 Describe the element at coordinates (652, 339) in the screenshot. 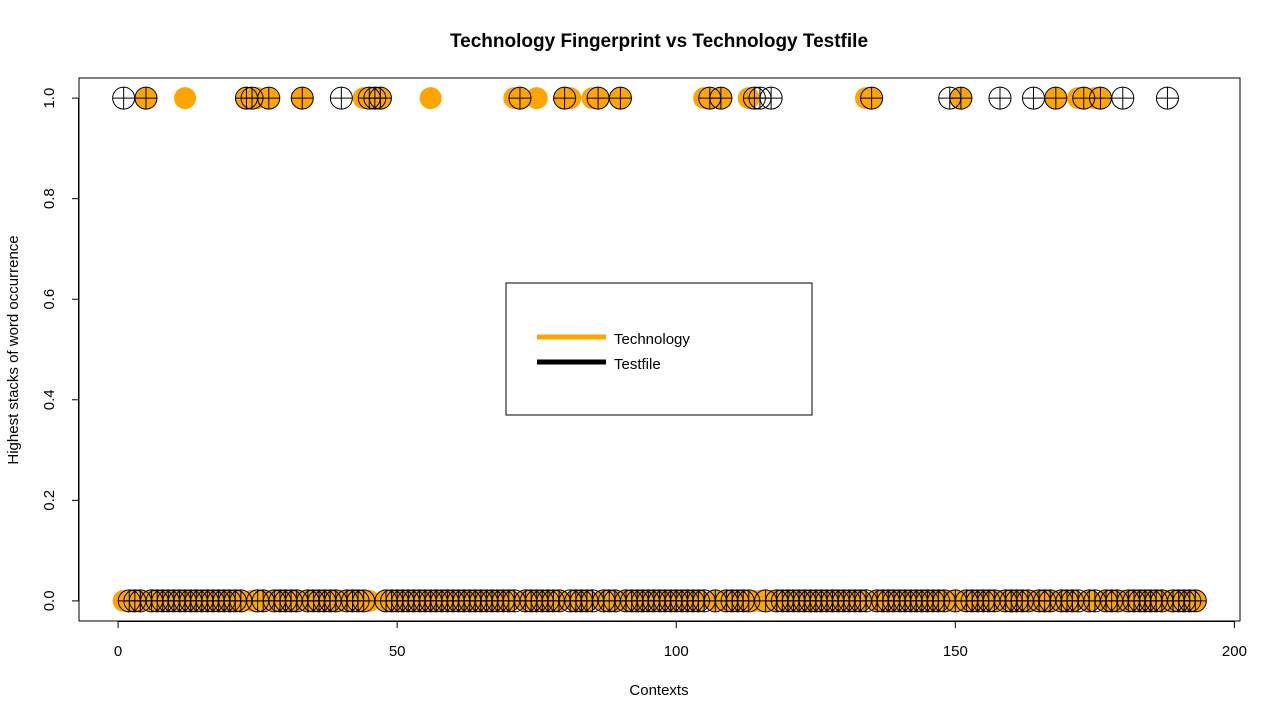

I see `legend-technology-label: Technology` at that location.